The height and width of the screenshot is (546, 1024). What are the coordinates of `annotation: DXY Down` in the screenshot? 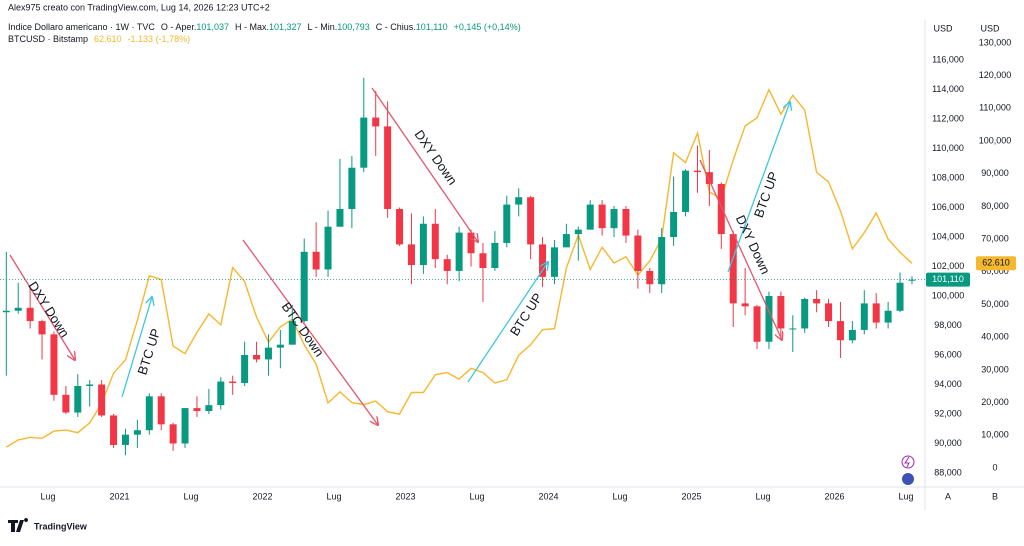 It's located at (436, 157).